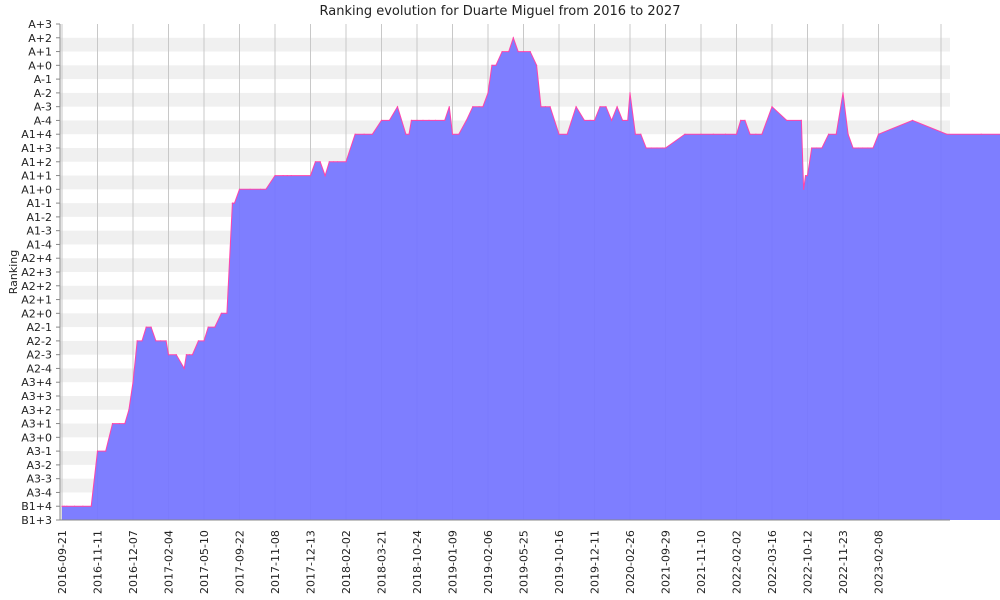 The width and height of the screenshot is (1000, 600). What do you see at coordinates (36, 506) in the screenshot?
I see `y-tick-label: B1+4` at bounding box center [36, 506].